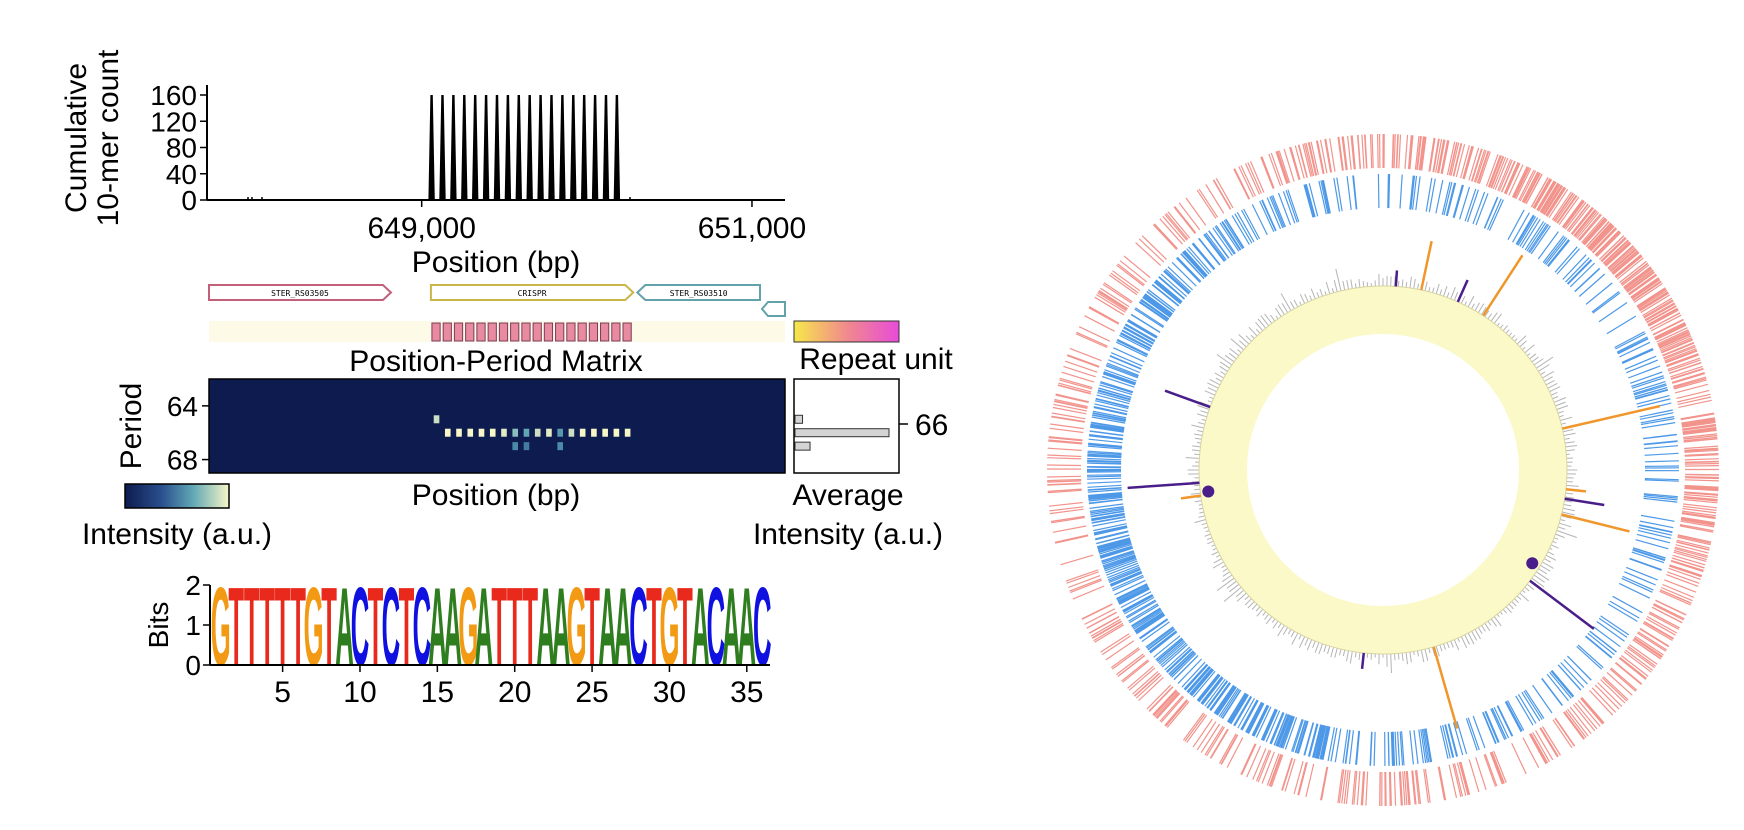 The height and width of the screenshot is (830, 1744). What do you see at coordinates (698, 292) in the screenshot?
I see `gene-arrow` at bounding box center [698, 292].